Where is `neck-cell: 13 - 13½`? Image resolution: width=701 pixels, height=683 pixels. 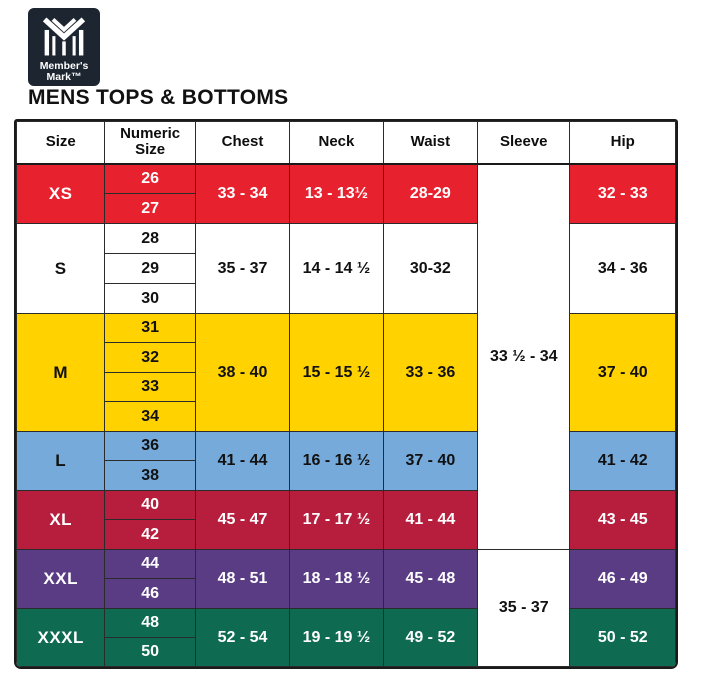
neck-cell: 13 - 13½ is located at coordinates (336, 193).